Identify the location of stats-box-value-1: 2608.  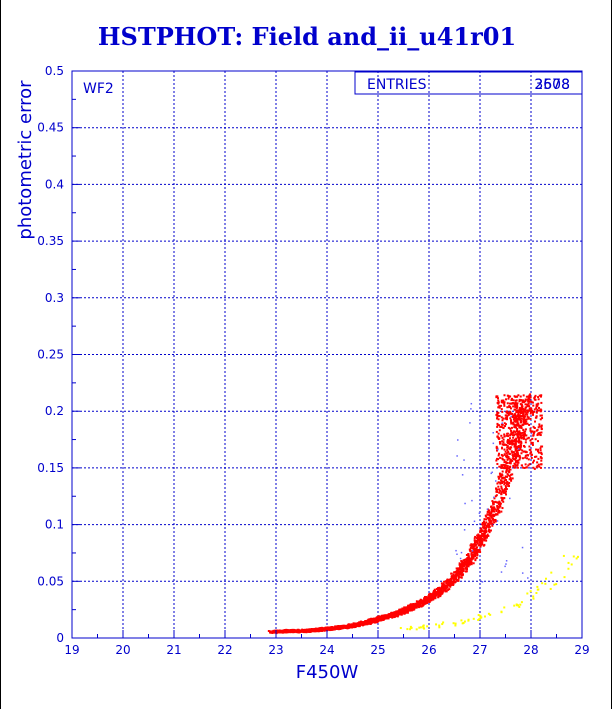
(552, 85).